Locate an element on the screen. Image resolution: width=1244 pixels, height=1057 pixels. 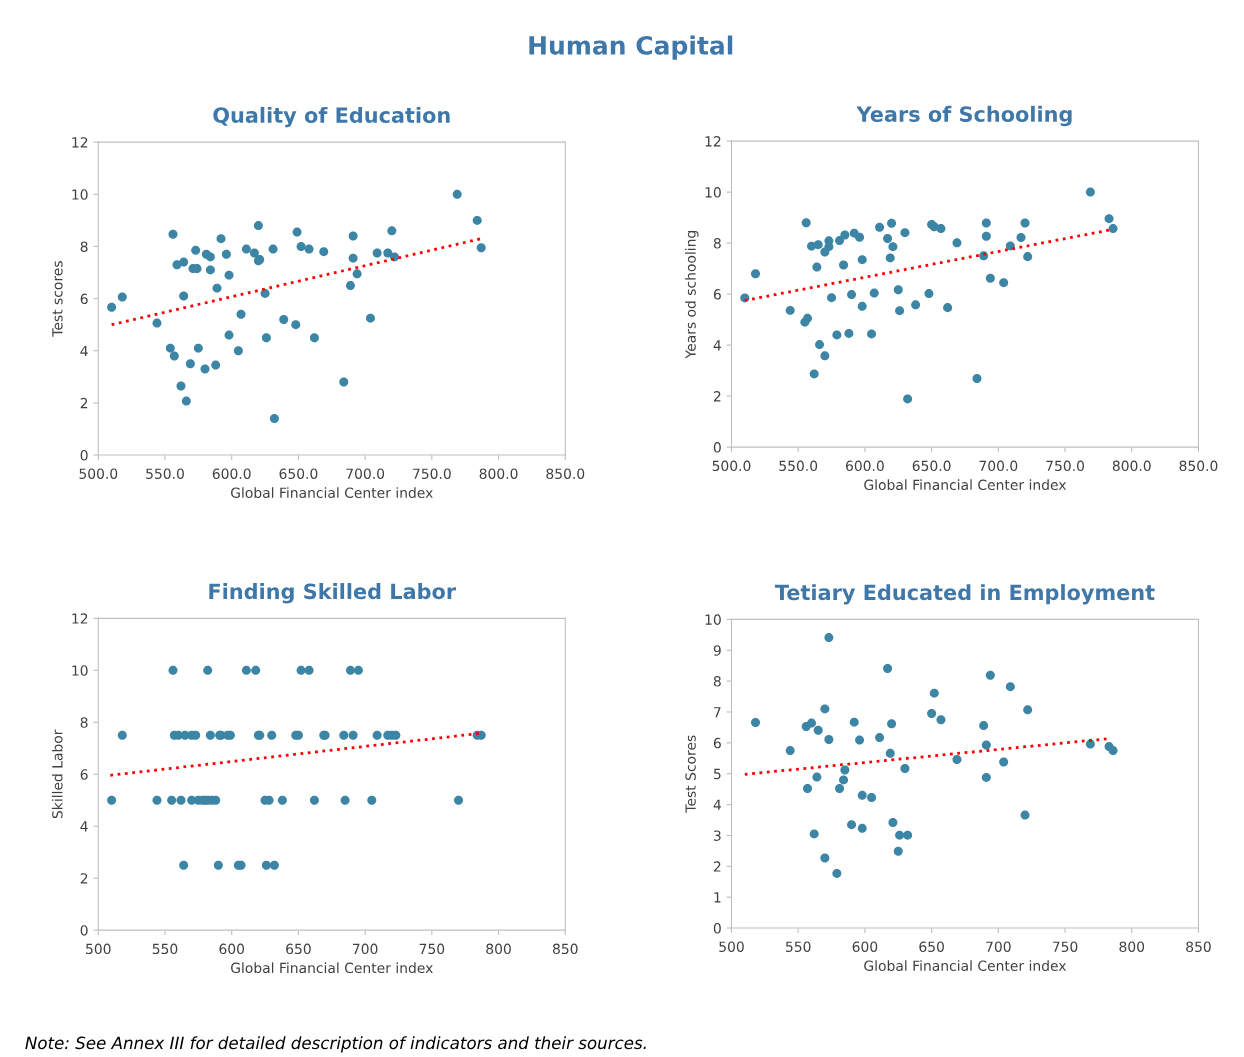
x-tick-label: 800.0 is located at coordinates (498, 473).